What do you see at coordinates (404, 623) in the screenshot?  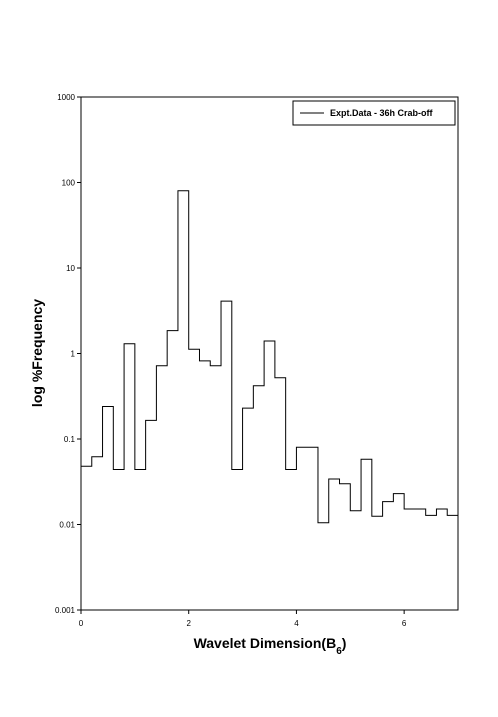 I see `x-tick-label: 6` at bounding box center [404, 623].